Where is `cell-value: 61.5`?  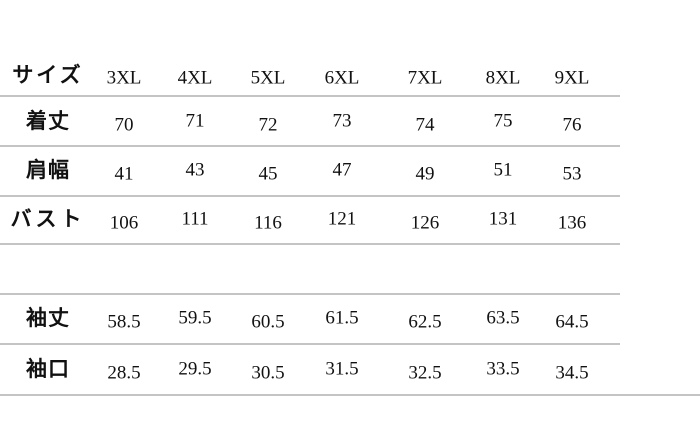
cell-value: 61.5 is located at coordinates (341, 317).